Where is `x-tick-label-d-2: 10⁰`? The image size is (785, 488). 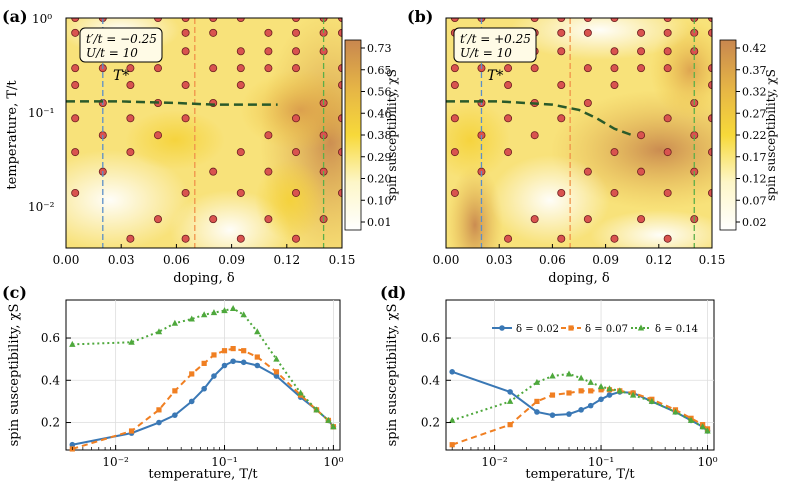 x-tick-label-d-2: 10⁰ is located at coordinates (707, 462).